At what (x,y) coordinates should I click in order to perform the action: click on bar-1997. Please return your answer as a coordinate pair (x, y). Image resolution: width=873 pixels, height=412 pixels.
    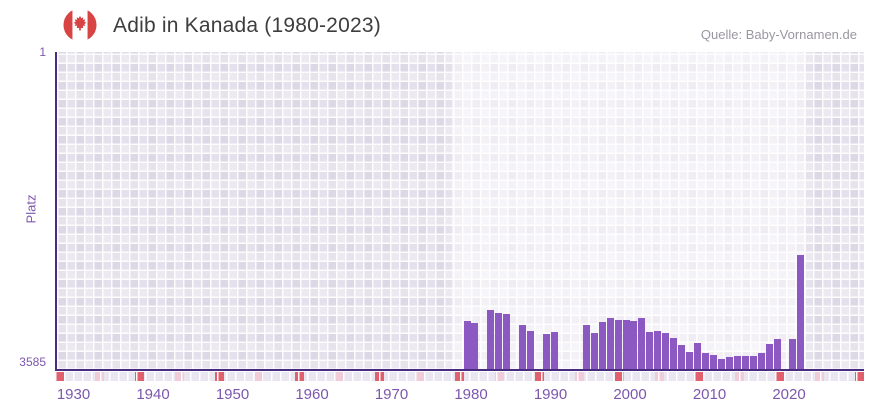
    Looking at the image, I should click on (602, 345).